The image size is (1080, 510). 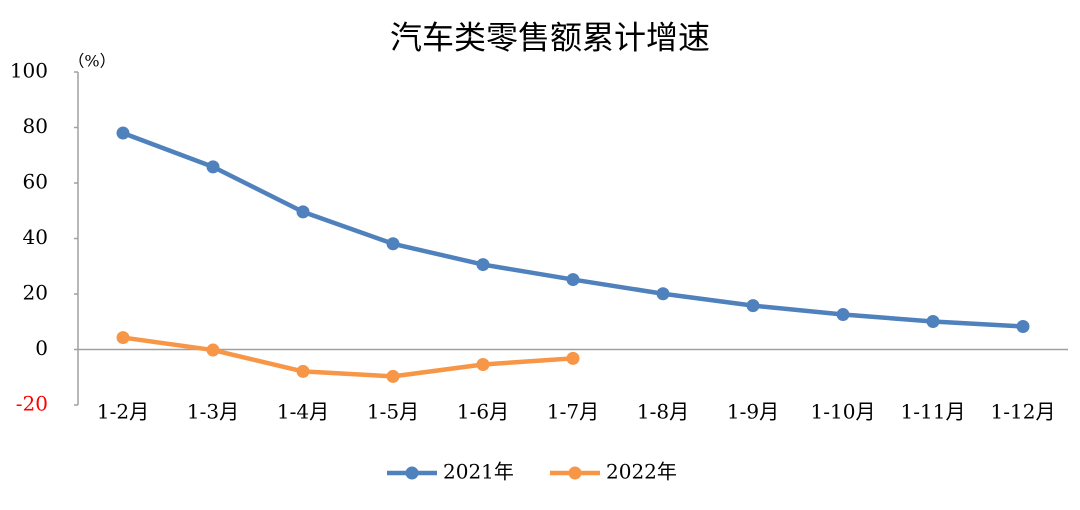 What do you see at coordinates (478, 472) in the screenshot?
I see `legend-label: 2021年` at bounding box center [478, 472].